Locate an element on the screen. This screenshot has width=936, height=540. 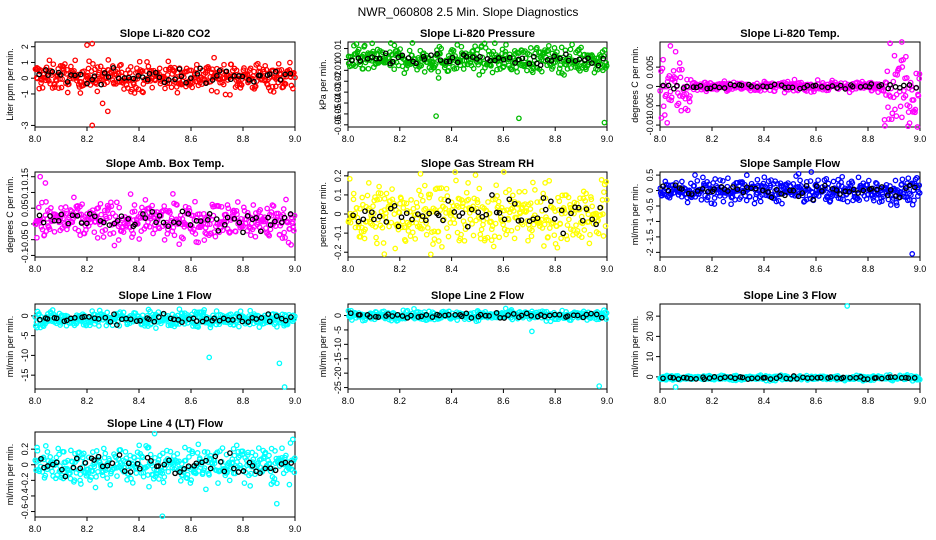
series-points is located at coordinates (790, 213).